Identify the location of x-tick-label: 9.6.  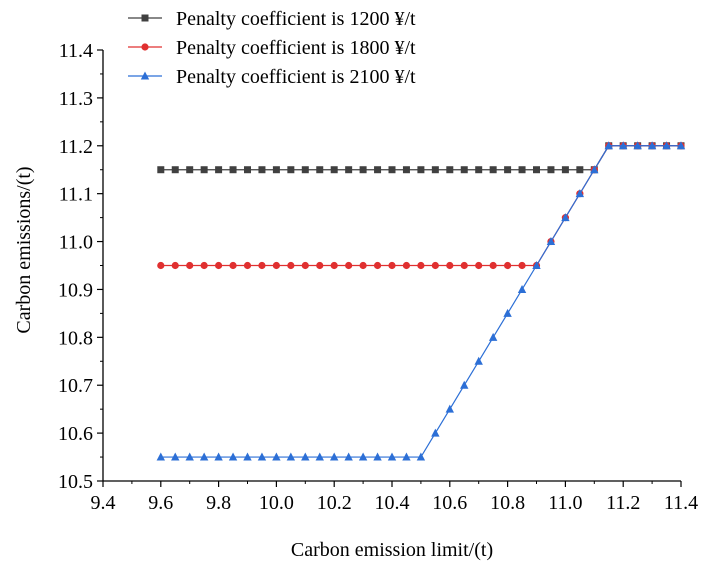
(160, 503).